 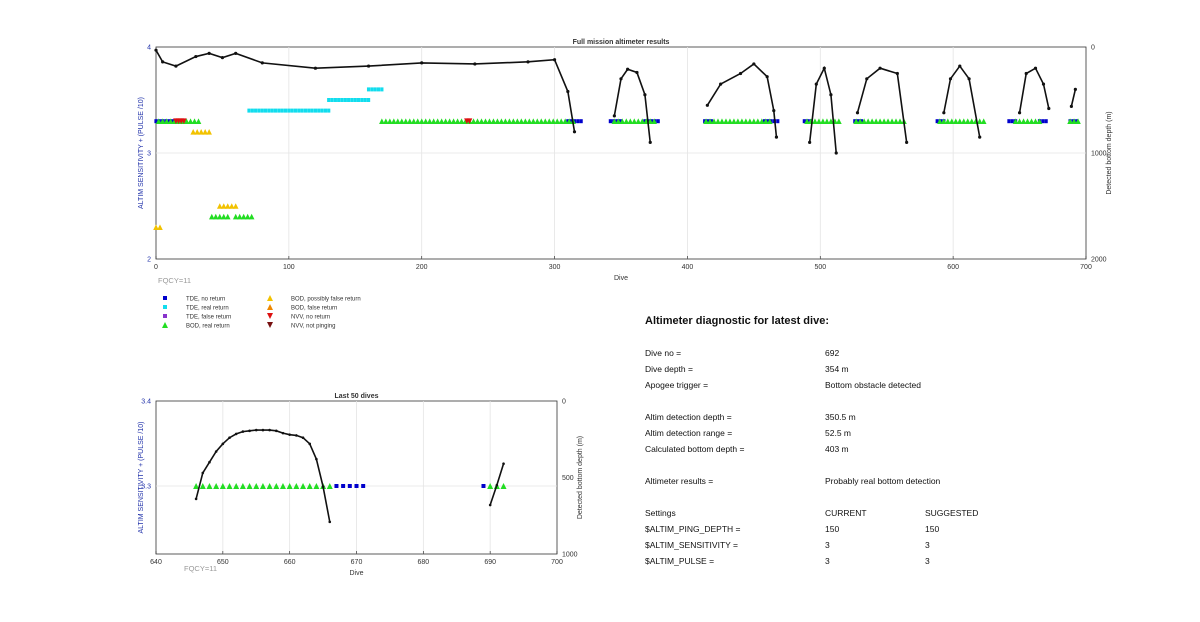 I want to click on diagnostic-row: Altim detection depth = 350.5 m, so click(x=905, y=418).